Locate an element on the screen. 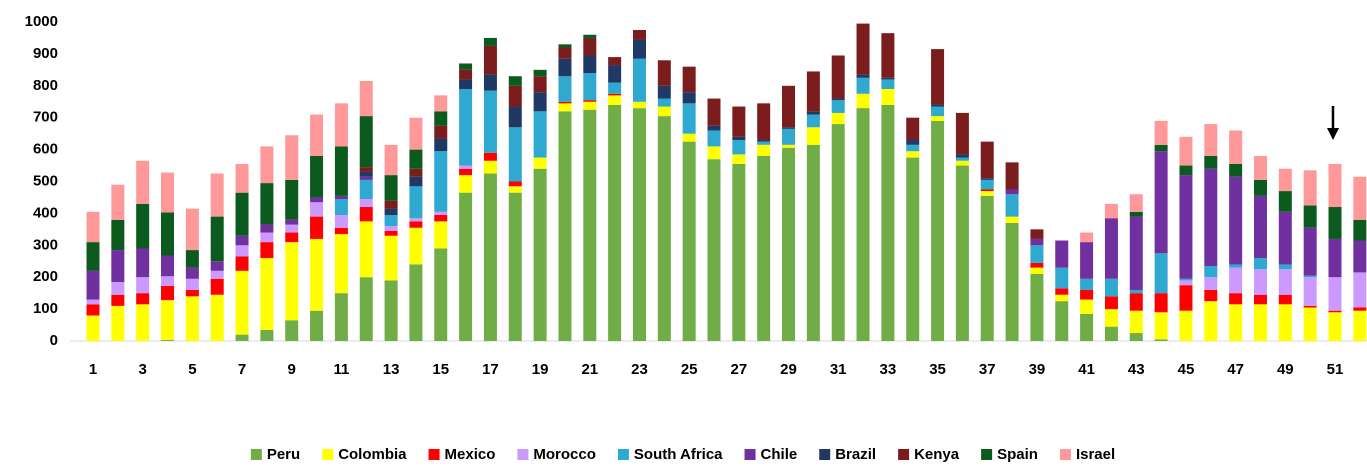  x-tick-label: 29 is located at coordinates (788, 369).